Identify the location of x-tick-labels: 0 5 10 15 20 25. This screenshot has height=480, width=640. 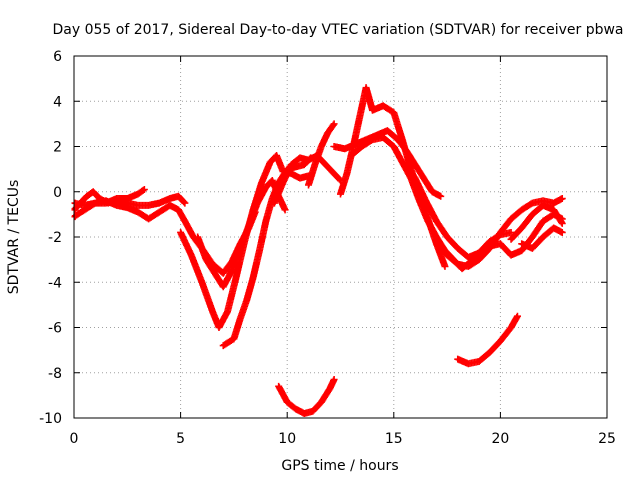
(343, 439).